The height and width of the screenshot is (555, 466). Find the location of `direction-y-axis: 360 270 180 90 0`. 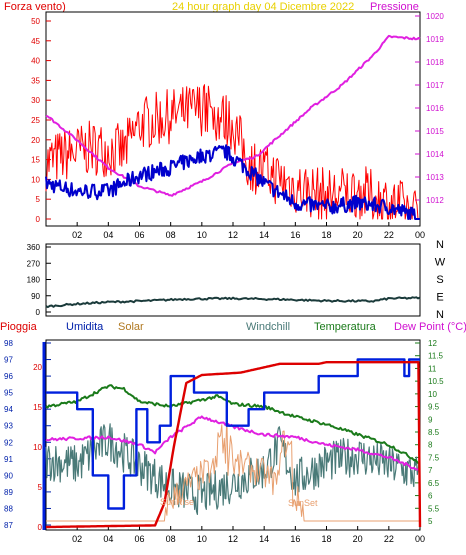

direction-y-axis: 360 270 180 90 0 is located at coordinates (39, 280).